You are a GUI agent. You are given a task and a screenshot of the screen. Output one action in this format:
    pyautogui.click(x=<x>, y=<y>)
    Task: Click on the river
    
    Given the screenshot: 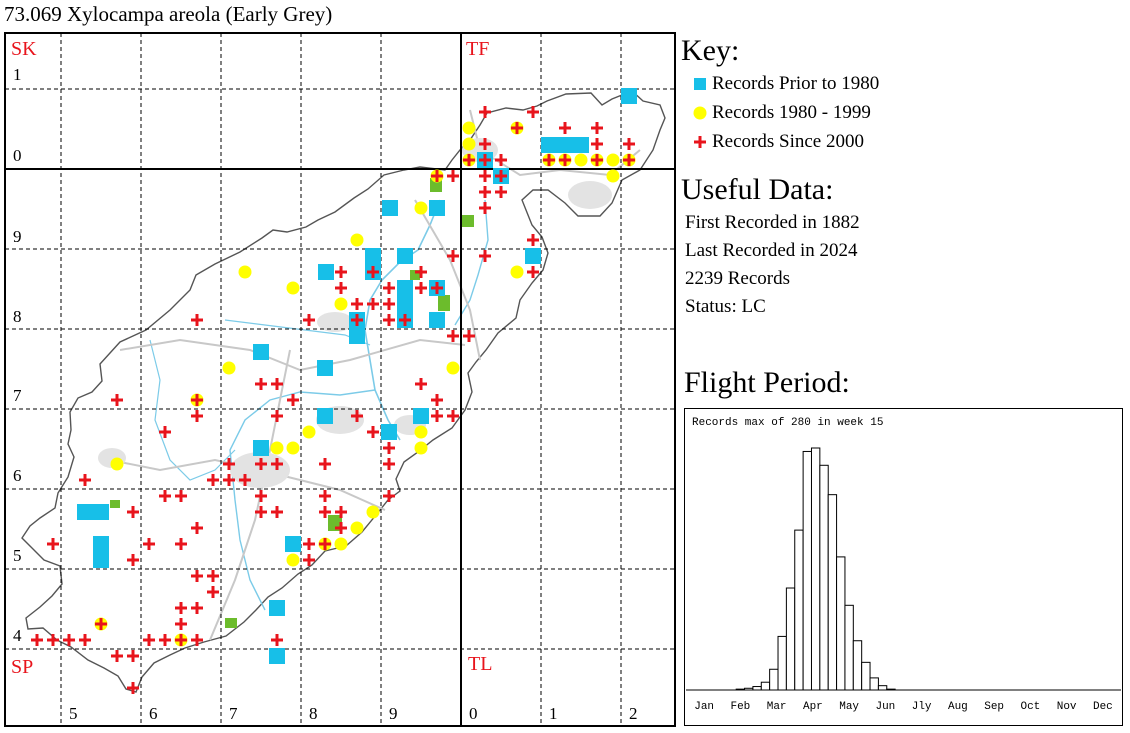 What is the action you would take?
    pyautogui.click(x=471, y=262)
    